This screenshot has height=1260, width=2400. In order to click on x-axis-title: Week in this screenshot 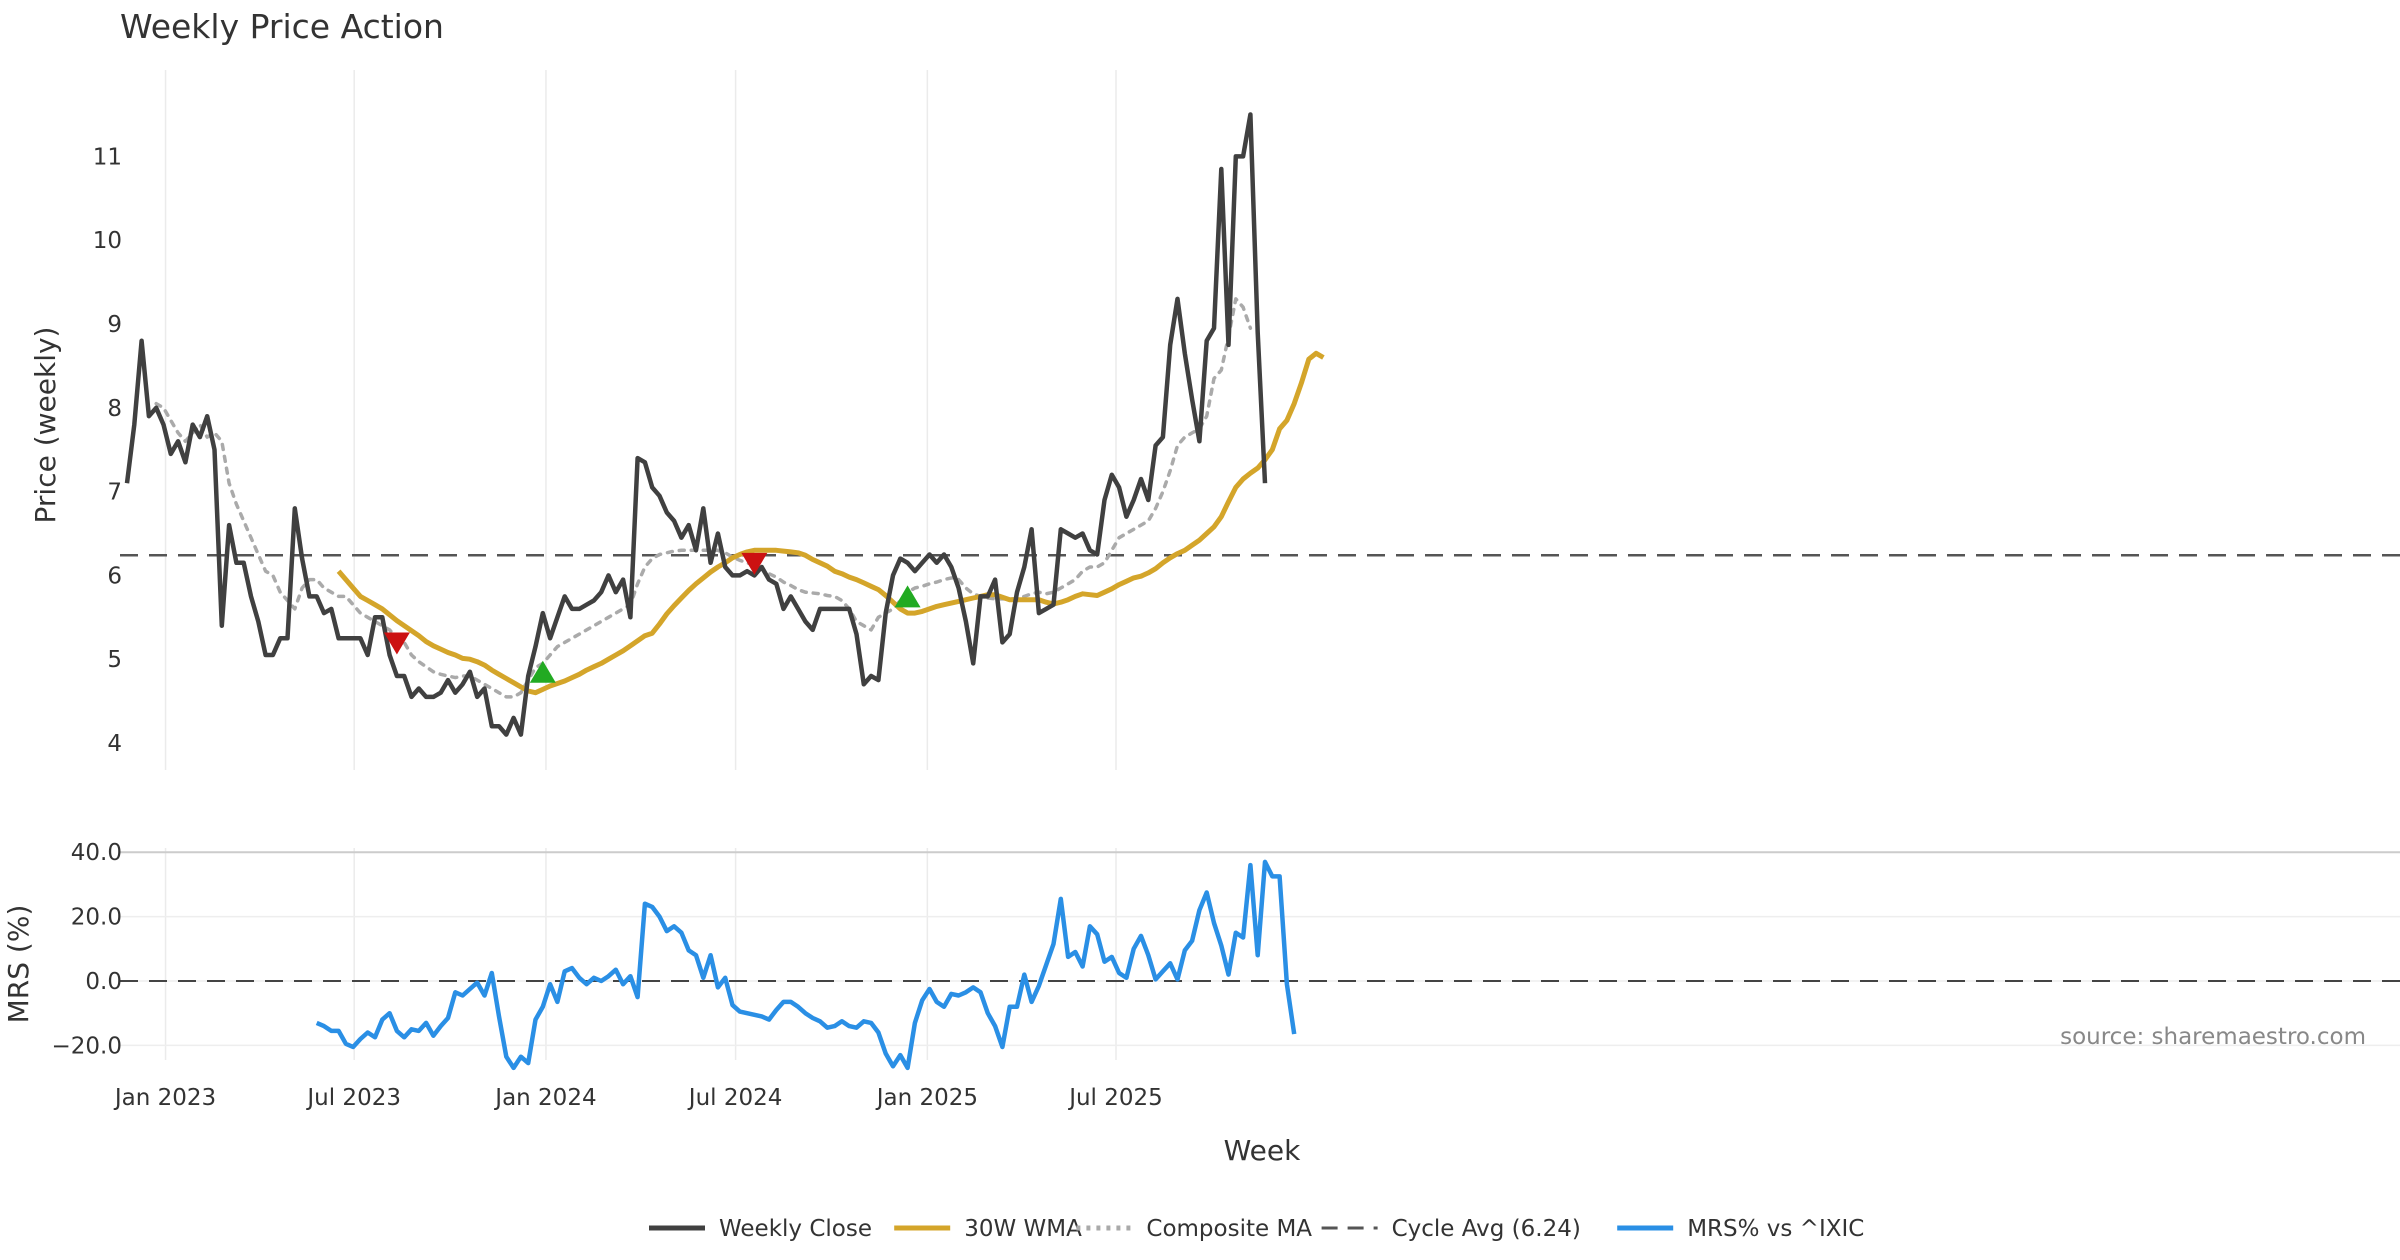, I will do `click(1262, 1150)`.